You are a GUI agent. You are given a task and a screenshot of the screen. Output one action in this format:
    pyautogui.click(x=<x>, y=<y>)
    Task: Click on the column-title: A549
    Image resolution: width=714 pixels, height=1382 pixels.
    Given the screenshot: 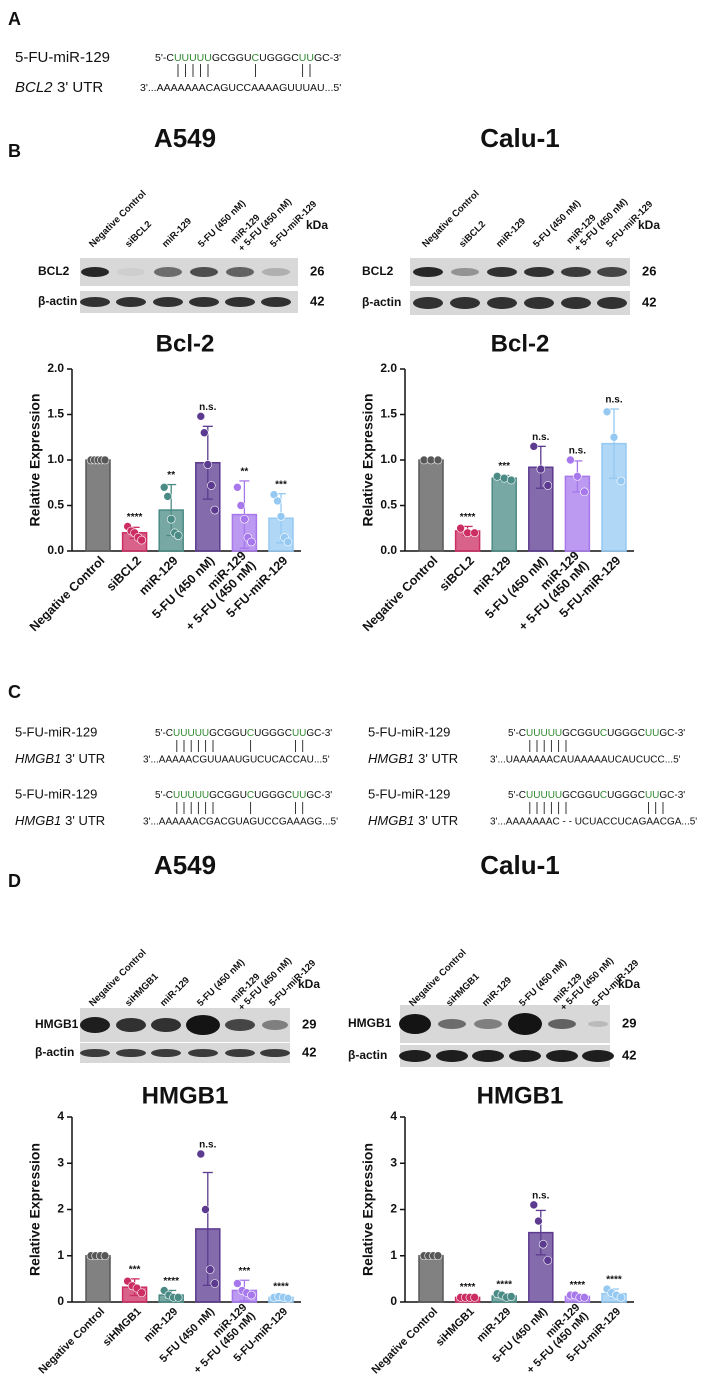 What is the action you would take?
    pyautogui.click(x=185, y=865)
    